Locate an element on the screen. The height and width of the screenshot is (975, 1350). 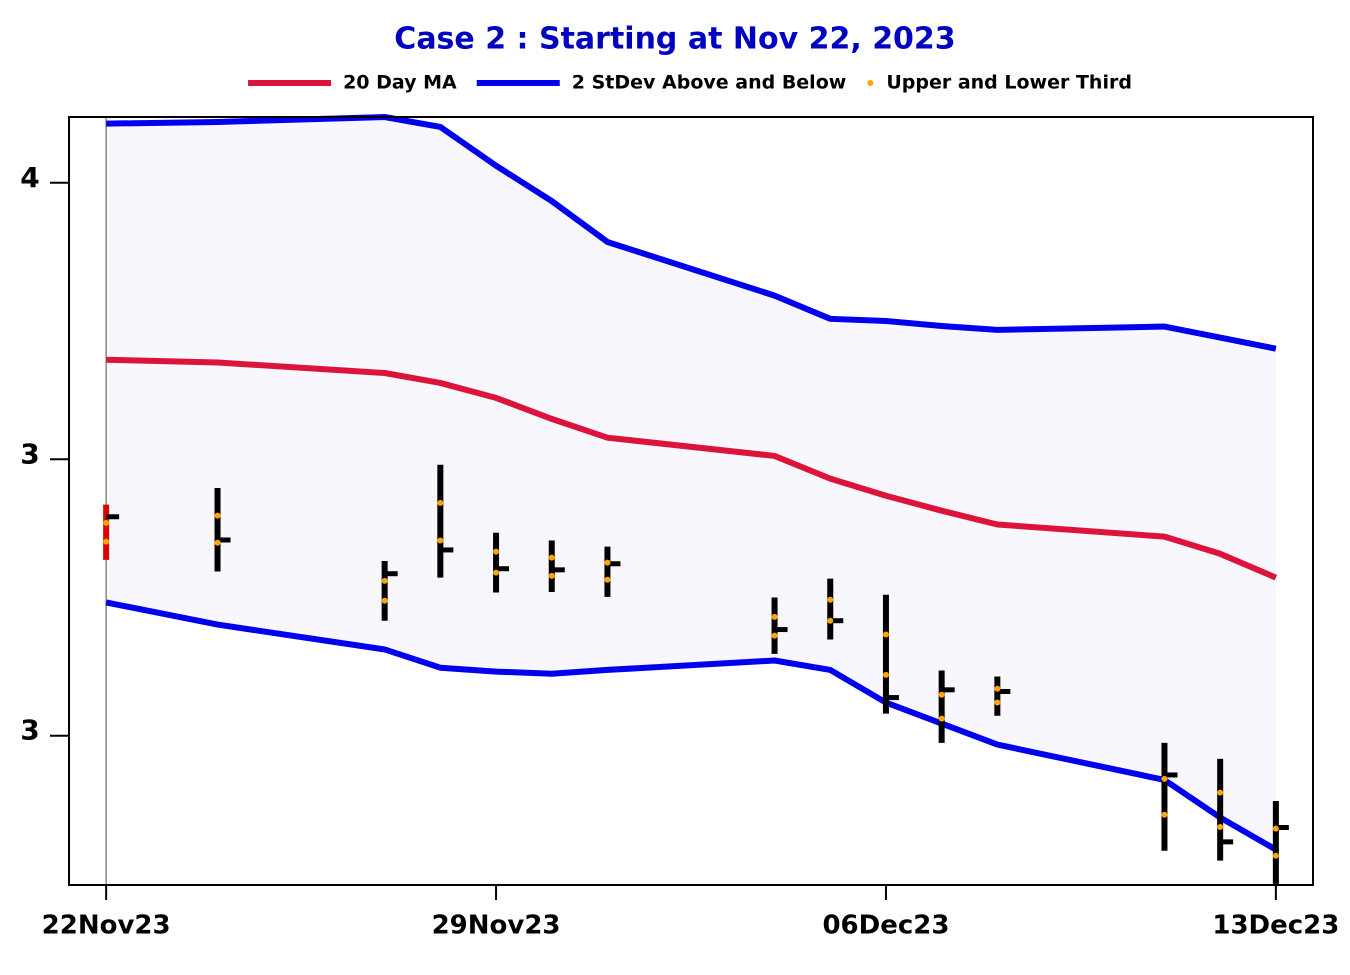
x-tick-label: 13Dec23 is located at coordinates (1275, 926).